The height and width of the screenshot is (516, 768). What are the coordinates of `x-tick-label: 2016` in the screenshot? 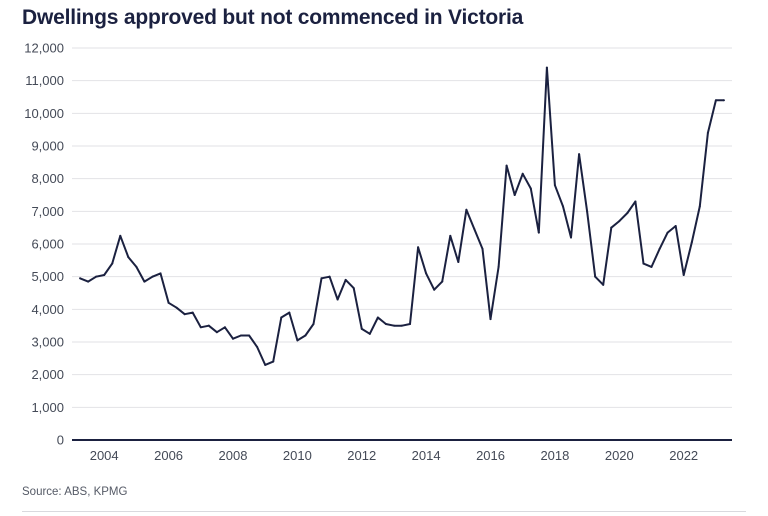 It's located at (490, 455).